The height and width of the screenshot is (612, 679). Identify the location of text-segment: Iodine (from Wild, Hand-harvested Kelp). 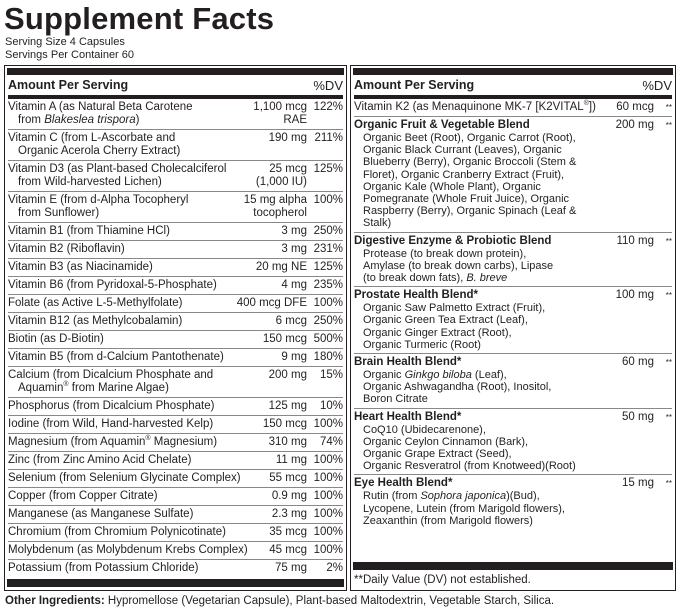
(111, 424).